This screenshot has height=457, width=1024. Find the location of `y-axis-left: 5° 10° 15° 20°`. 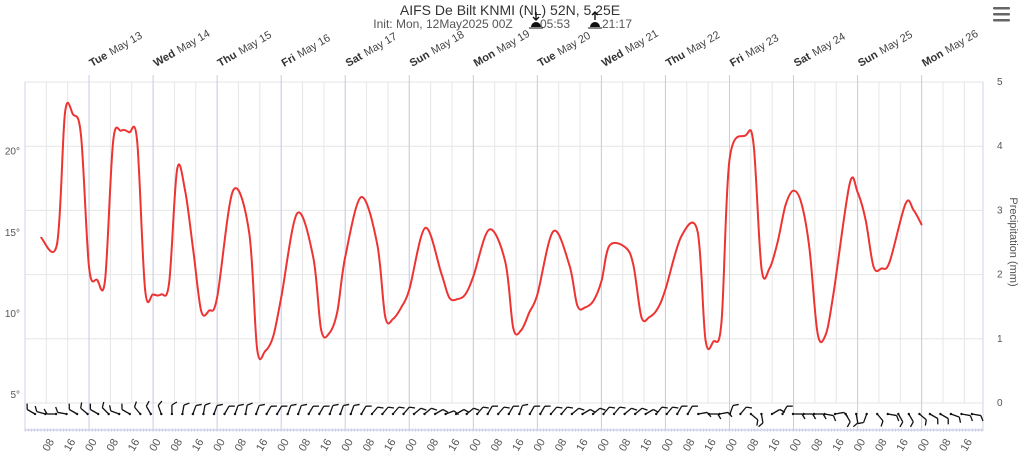

y-axis-left: 5° 10° 15° 20° is located at coordinates (12, 274).